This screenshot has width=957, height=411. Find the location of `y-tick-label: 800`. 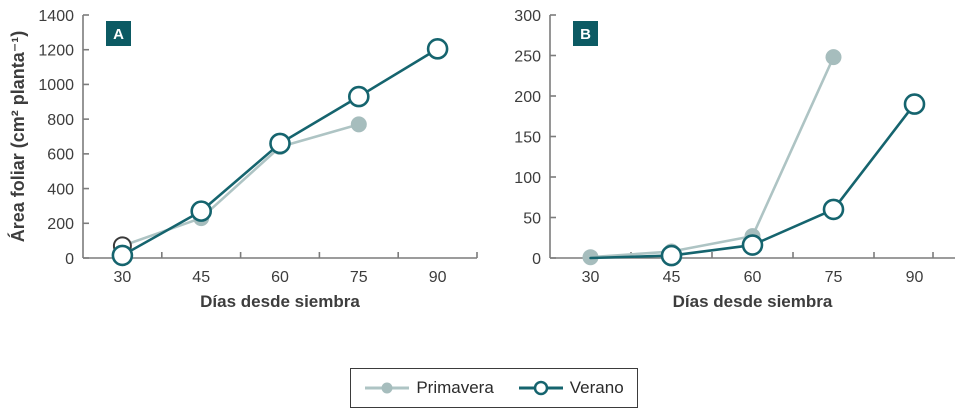

y-tick-label: 800 is located at coordinates (60, 120).